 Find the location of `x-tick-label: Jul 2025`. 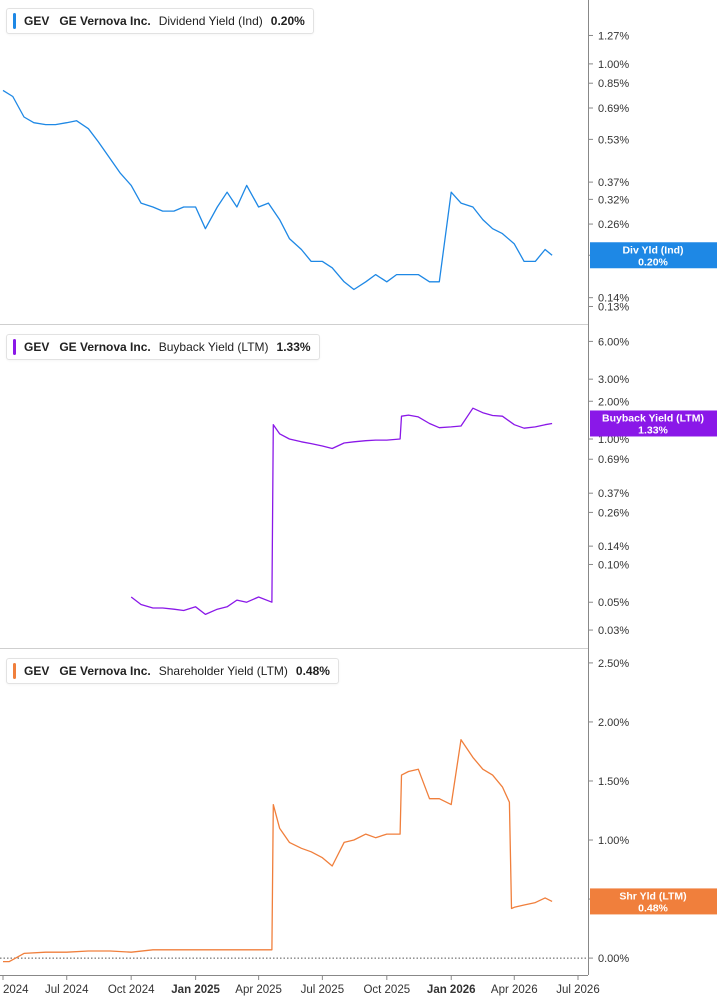

x-tick-label: Jul 2025 is located at coordinates (322, 990).